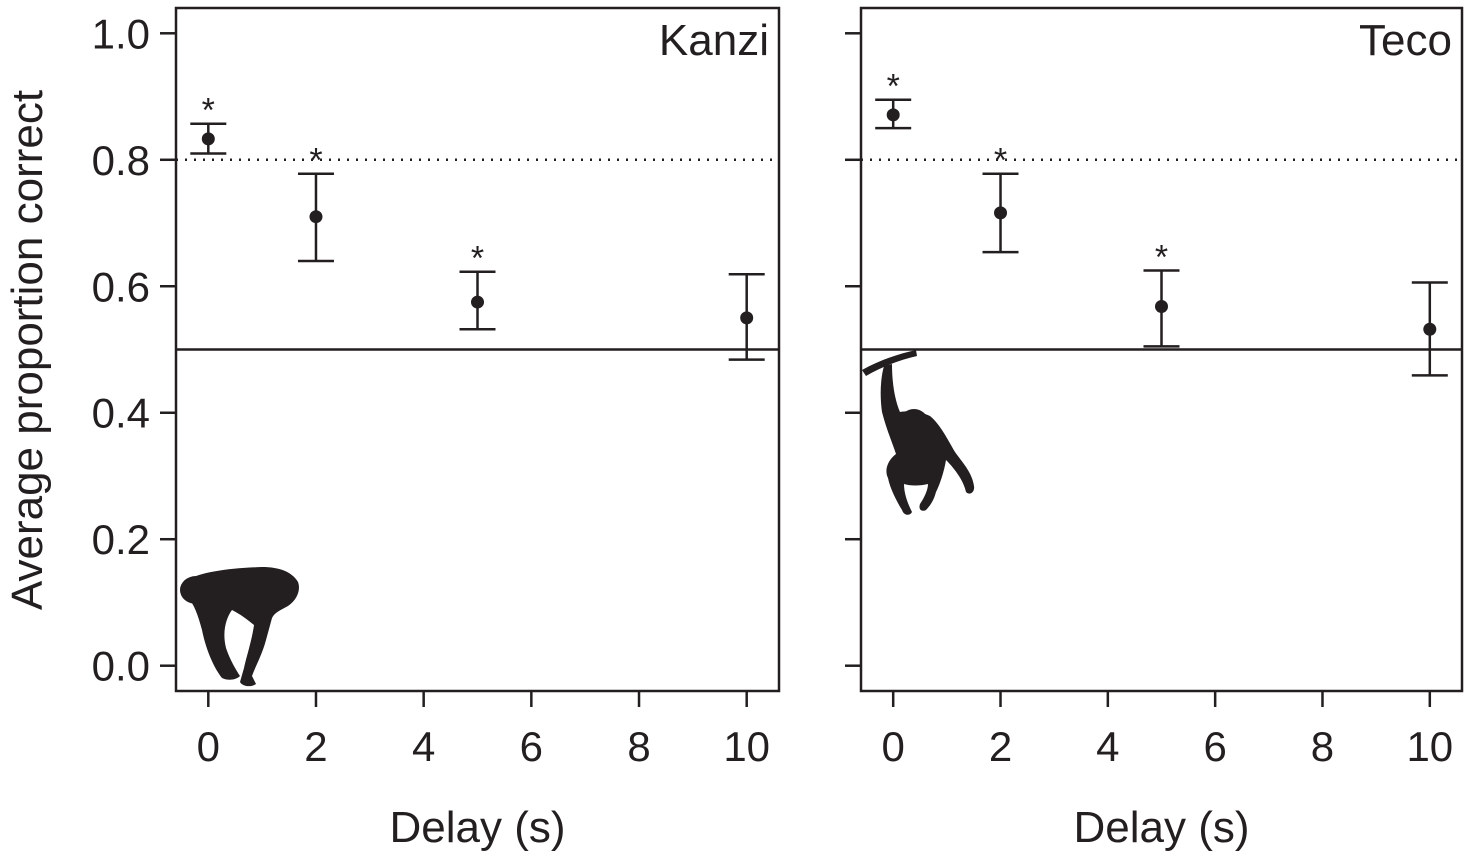 The image size is (1470, 857). What do you see at coordinates (27, 350) in the screenshot?
I see `y-axis-title: Average proportion correct` at bounding box center [27, 350].